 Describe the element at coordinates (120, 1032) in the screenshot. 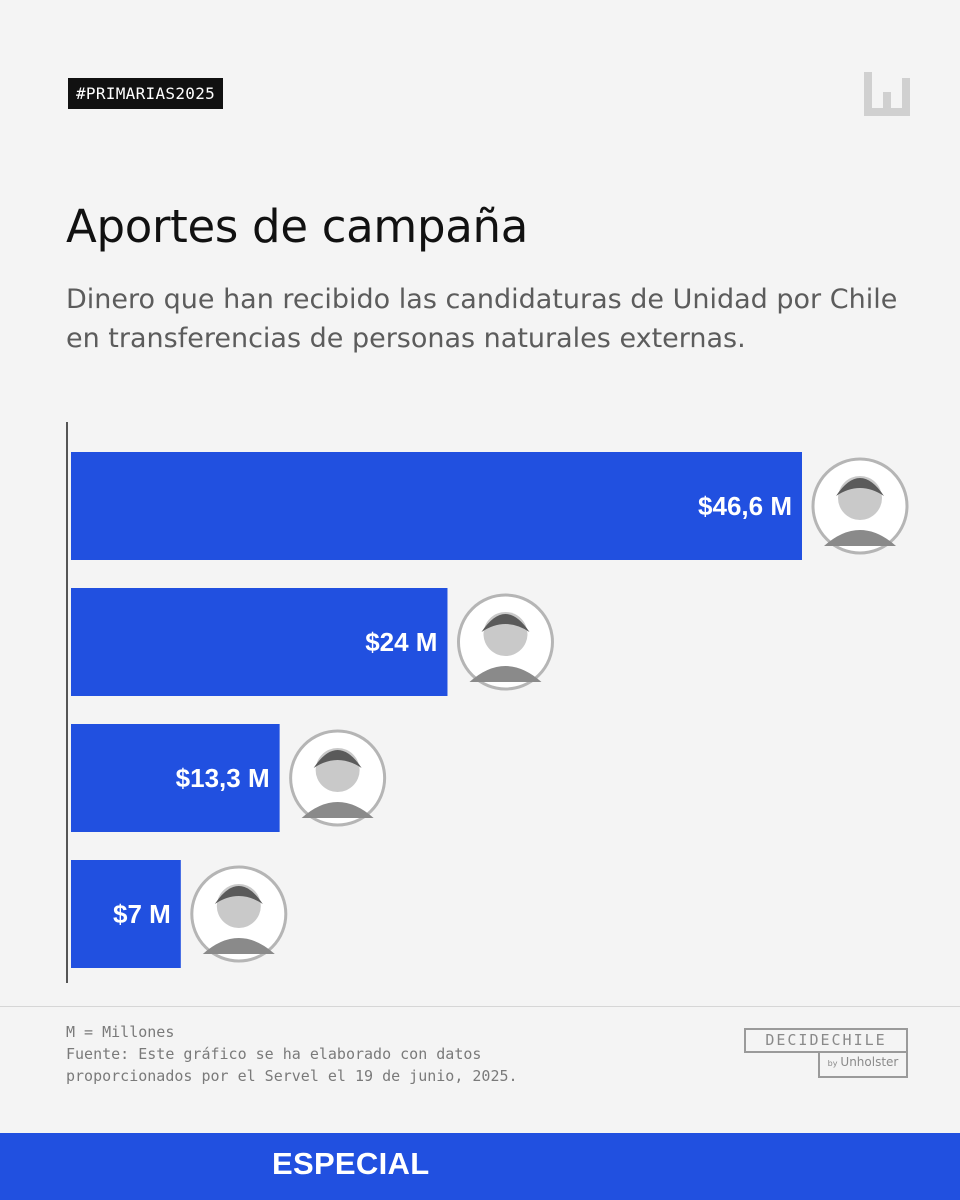

I see `units-note: M = Millones` at that location.